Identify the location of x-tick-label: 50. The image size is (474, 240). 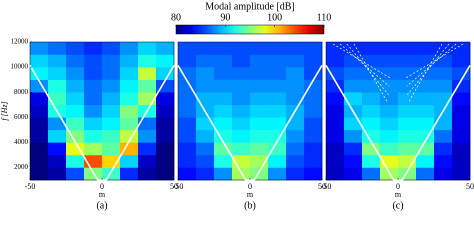
(322, 186).